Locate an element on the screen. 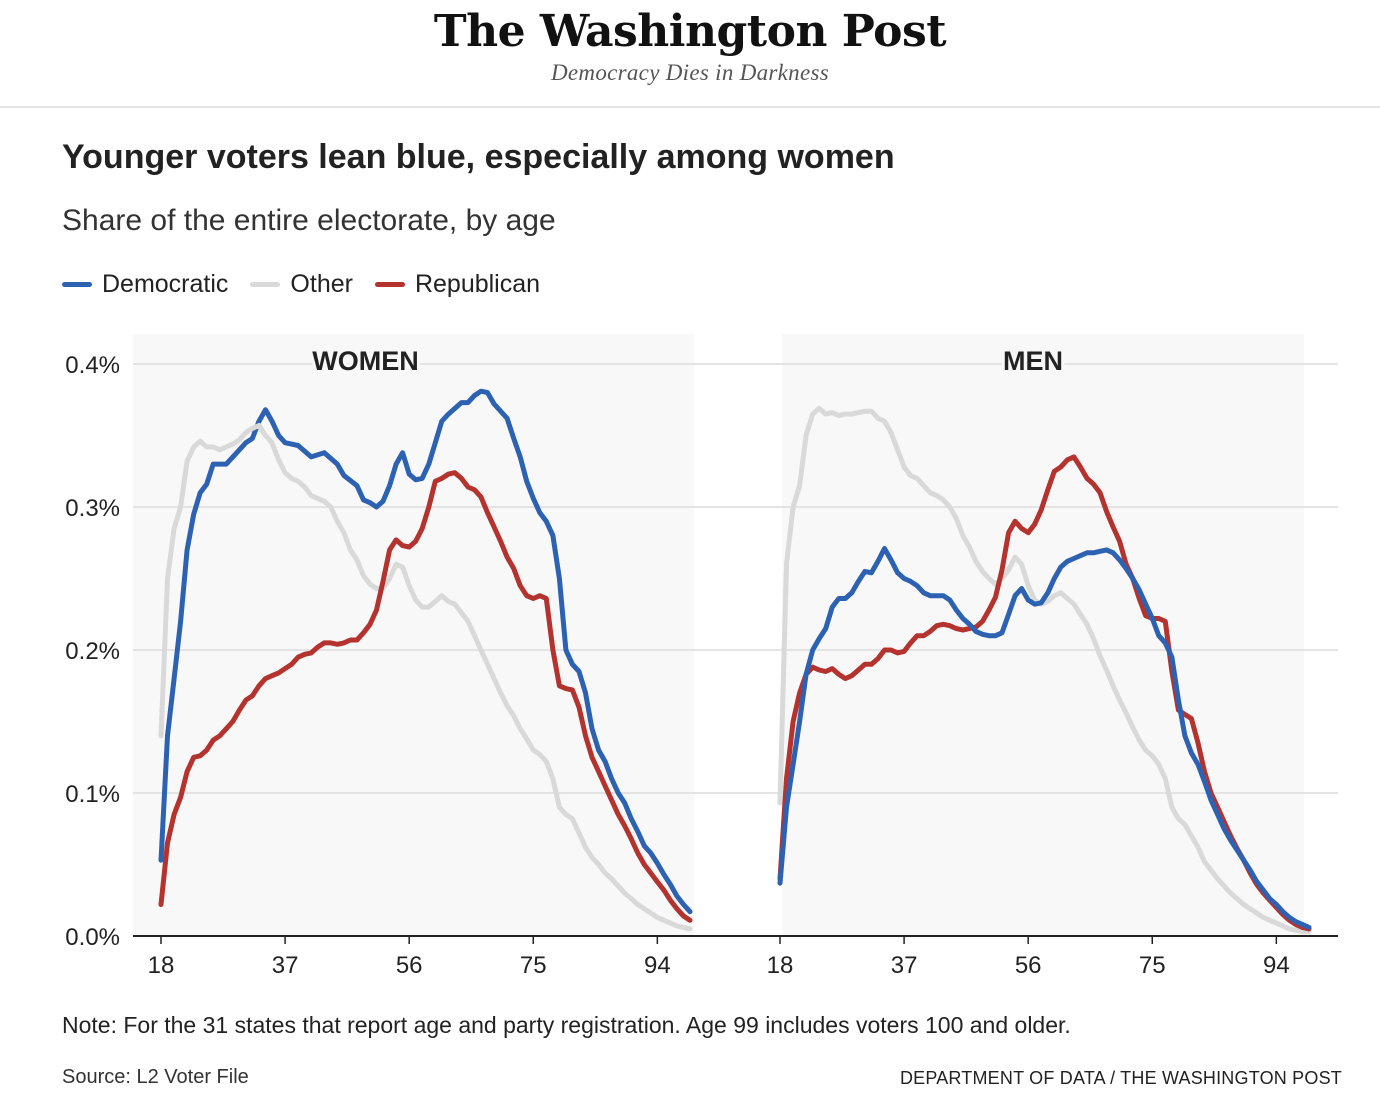  legend-item-democratic: Democratic is located at coordinates (145, 284).